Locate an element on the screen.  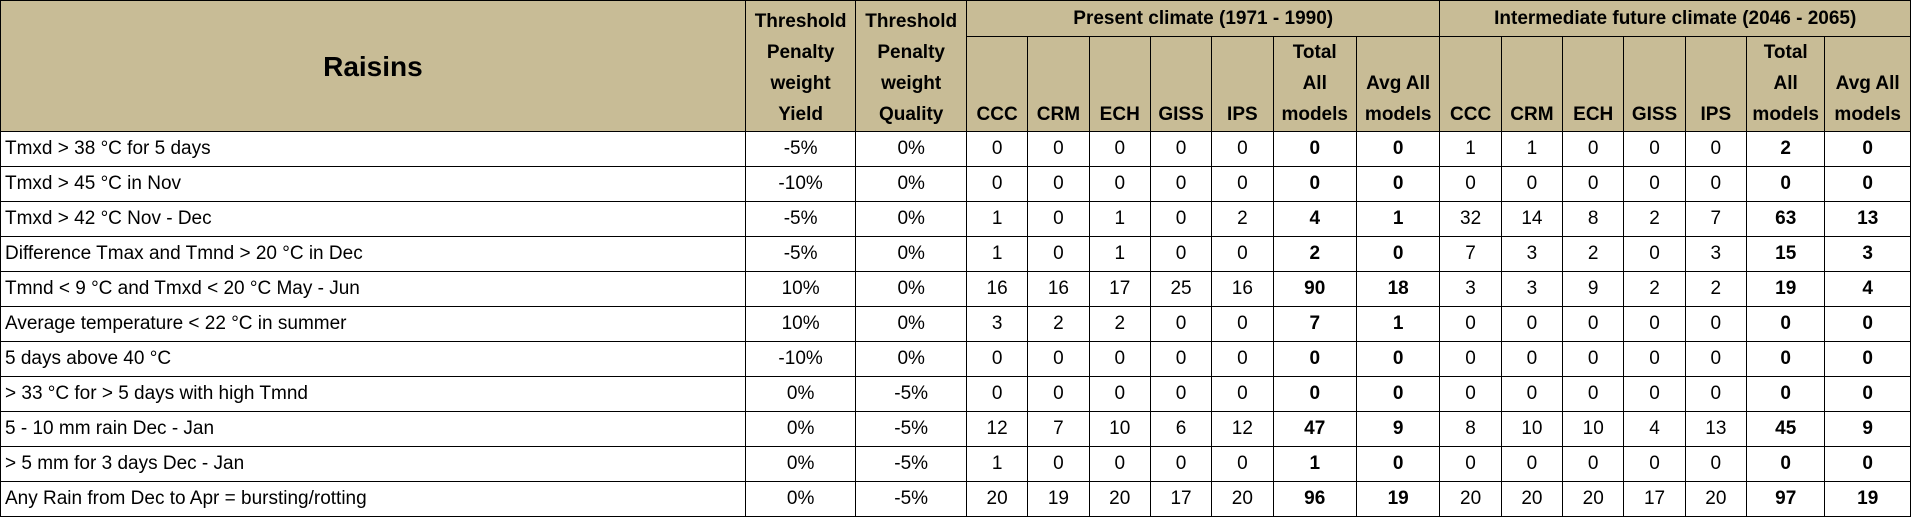
future-ips-header: IPS is located at coordinates (1716, 84).